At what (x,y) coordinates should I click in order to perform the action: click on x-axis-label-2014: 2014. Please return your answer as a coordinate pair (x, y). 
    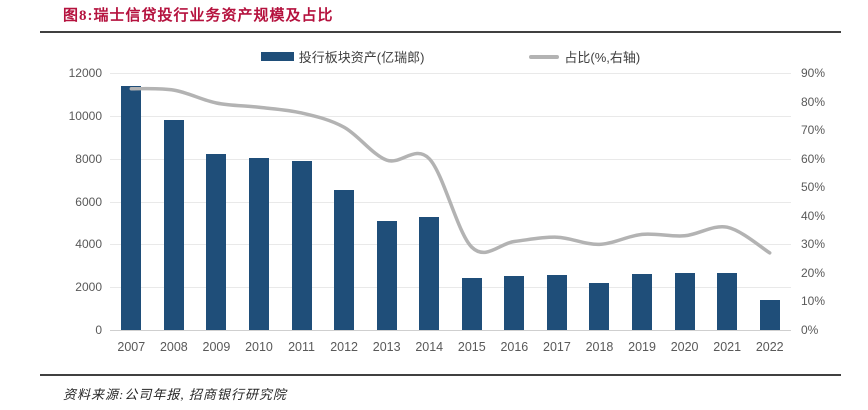
    Looking at the image, I should click on (429, 347).